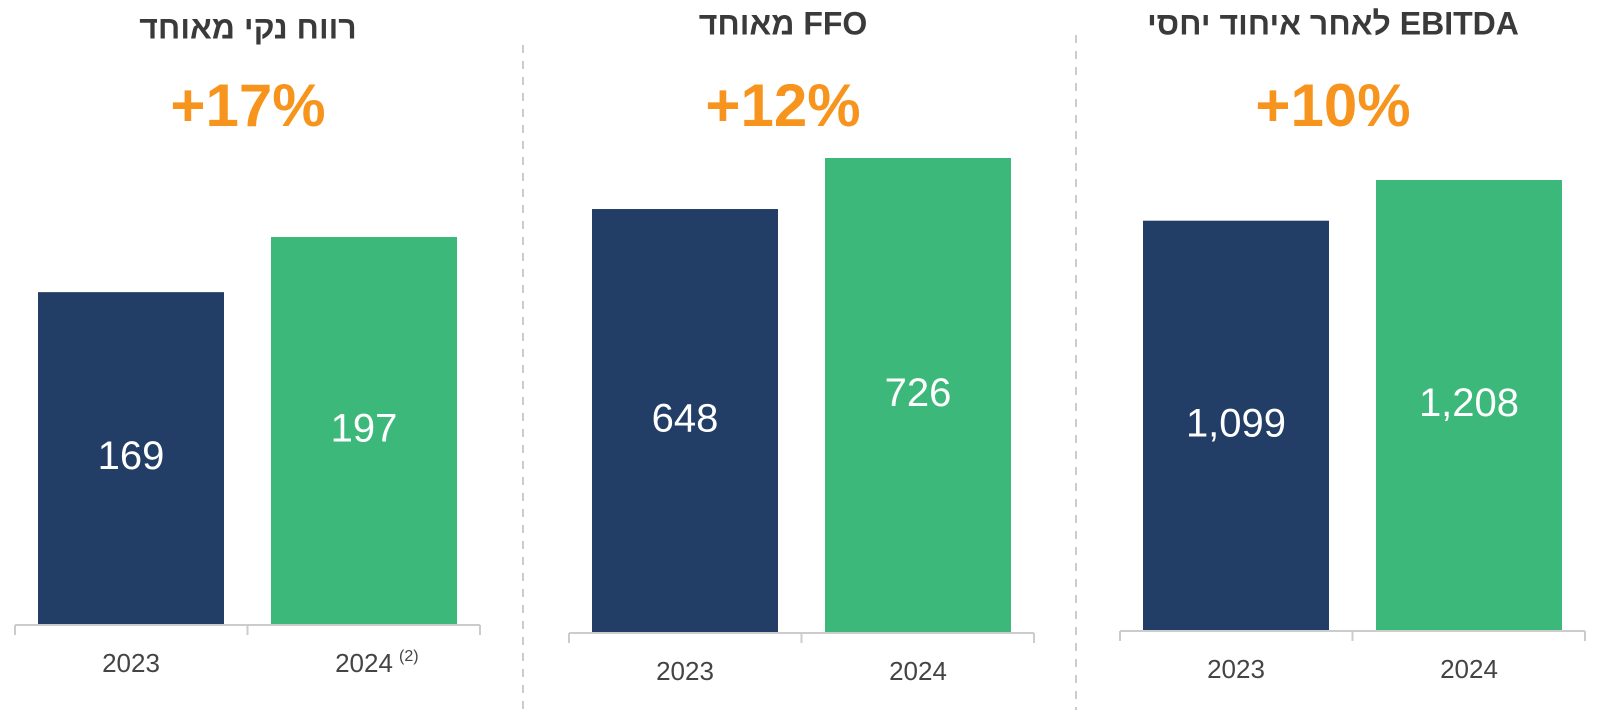  Describe the element at coordinates (1236, 423) in the screenshot. I see `value-label: 1,099` at that location.